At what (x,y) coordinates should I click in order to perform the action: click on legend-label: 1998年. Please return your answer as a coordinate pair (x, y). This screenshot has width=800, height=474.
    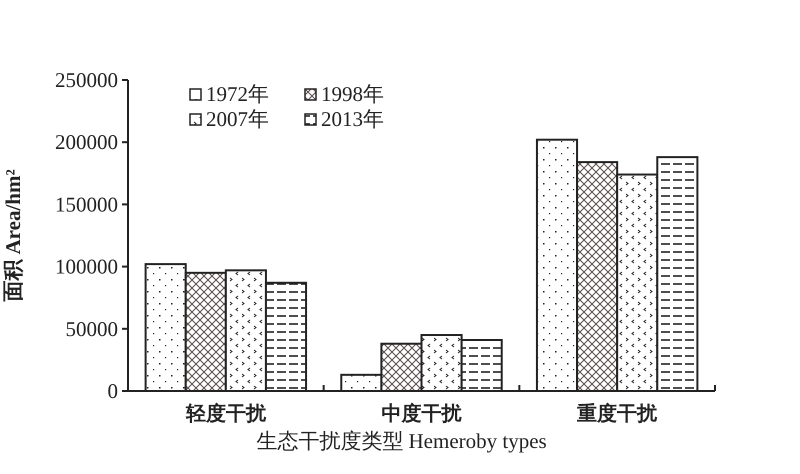
    Looking at the image, I should click on (352, 94).